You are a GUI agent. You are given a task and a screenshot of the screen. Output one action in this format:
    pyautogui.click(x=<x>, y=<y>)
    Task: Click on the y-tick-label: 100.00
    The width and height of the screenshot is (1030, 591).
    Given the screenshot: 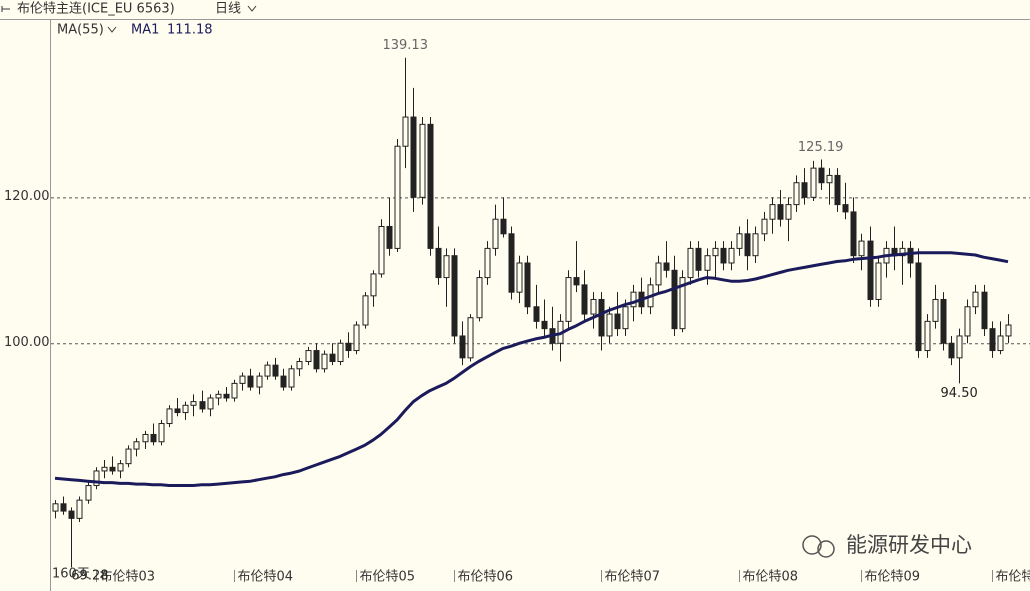 What is the action you would take?
    pyautogui.click(x=27, y=342)
    